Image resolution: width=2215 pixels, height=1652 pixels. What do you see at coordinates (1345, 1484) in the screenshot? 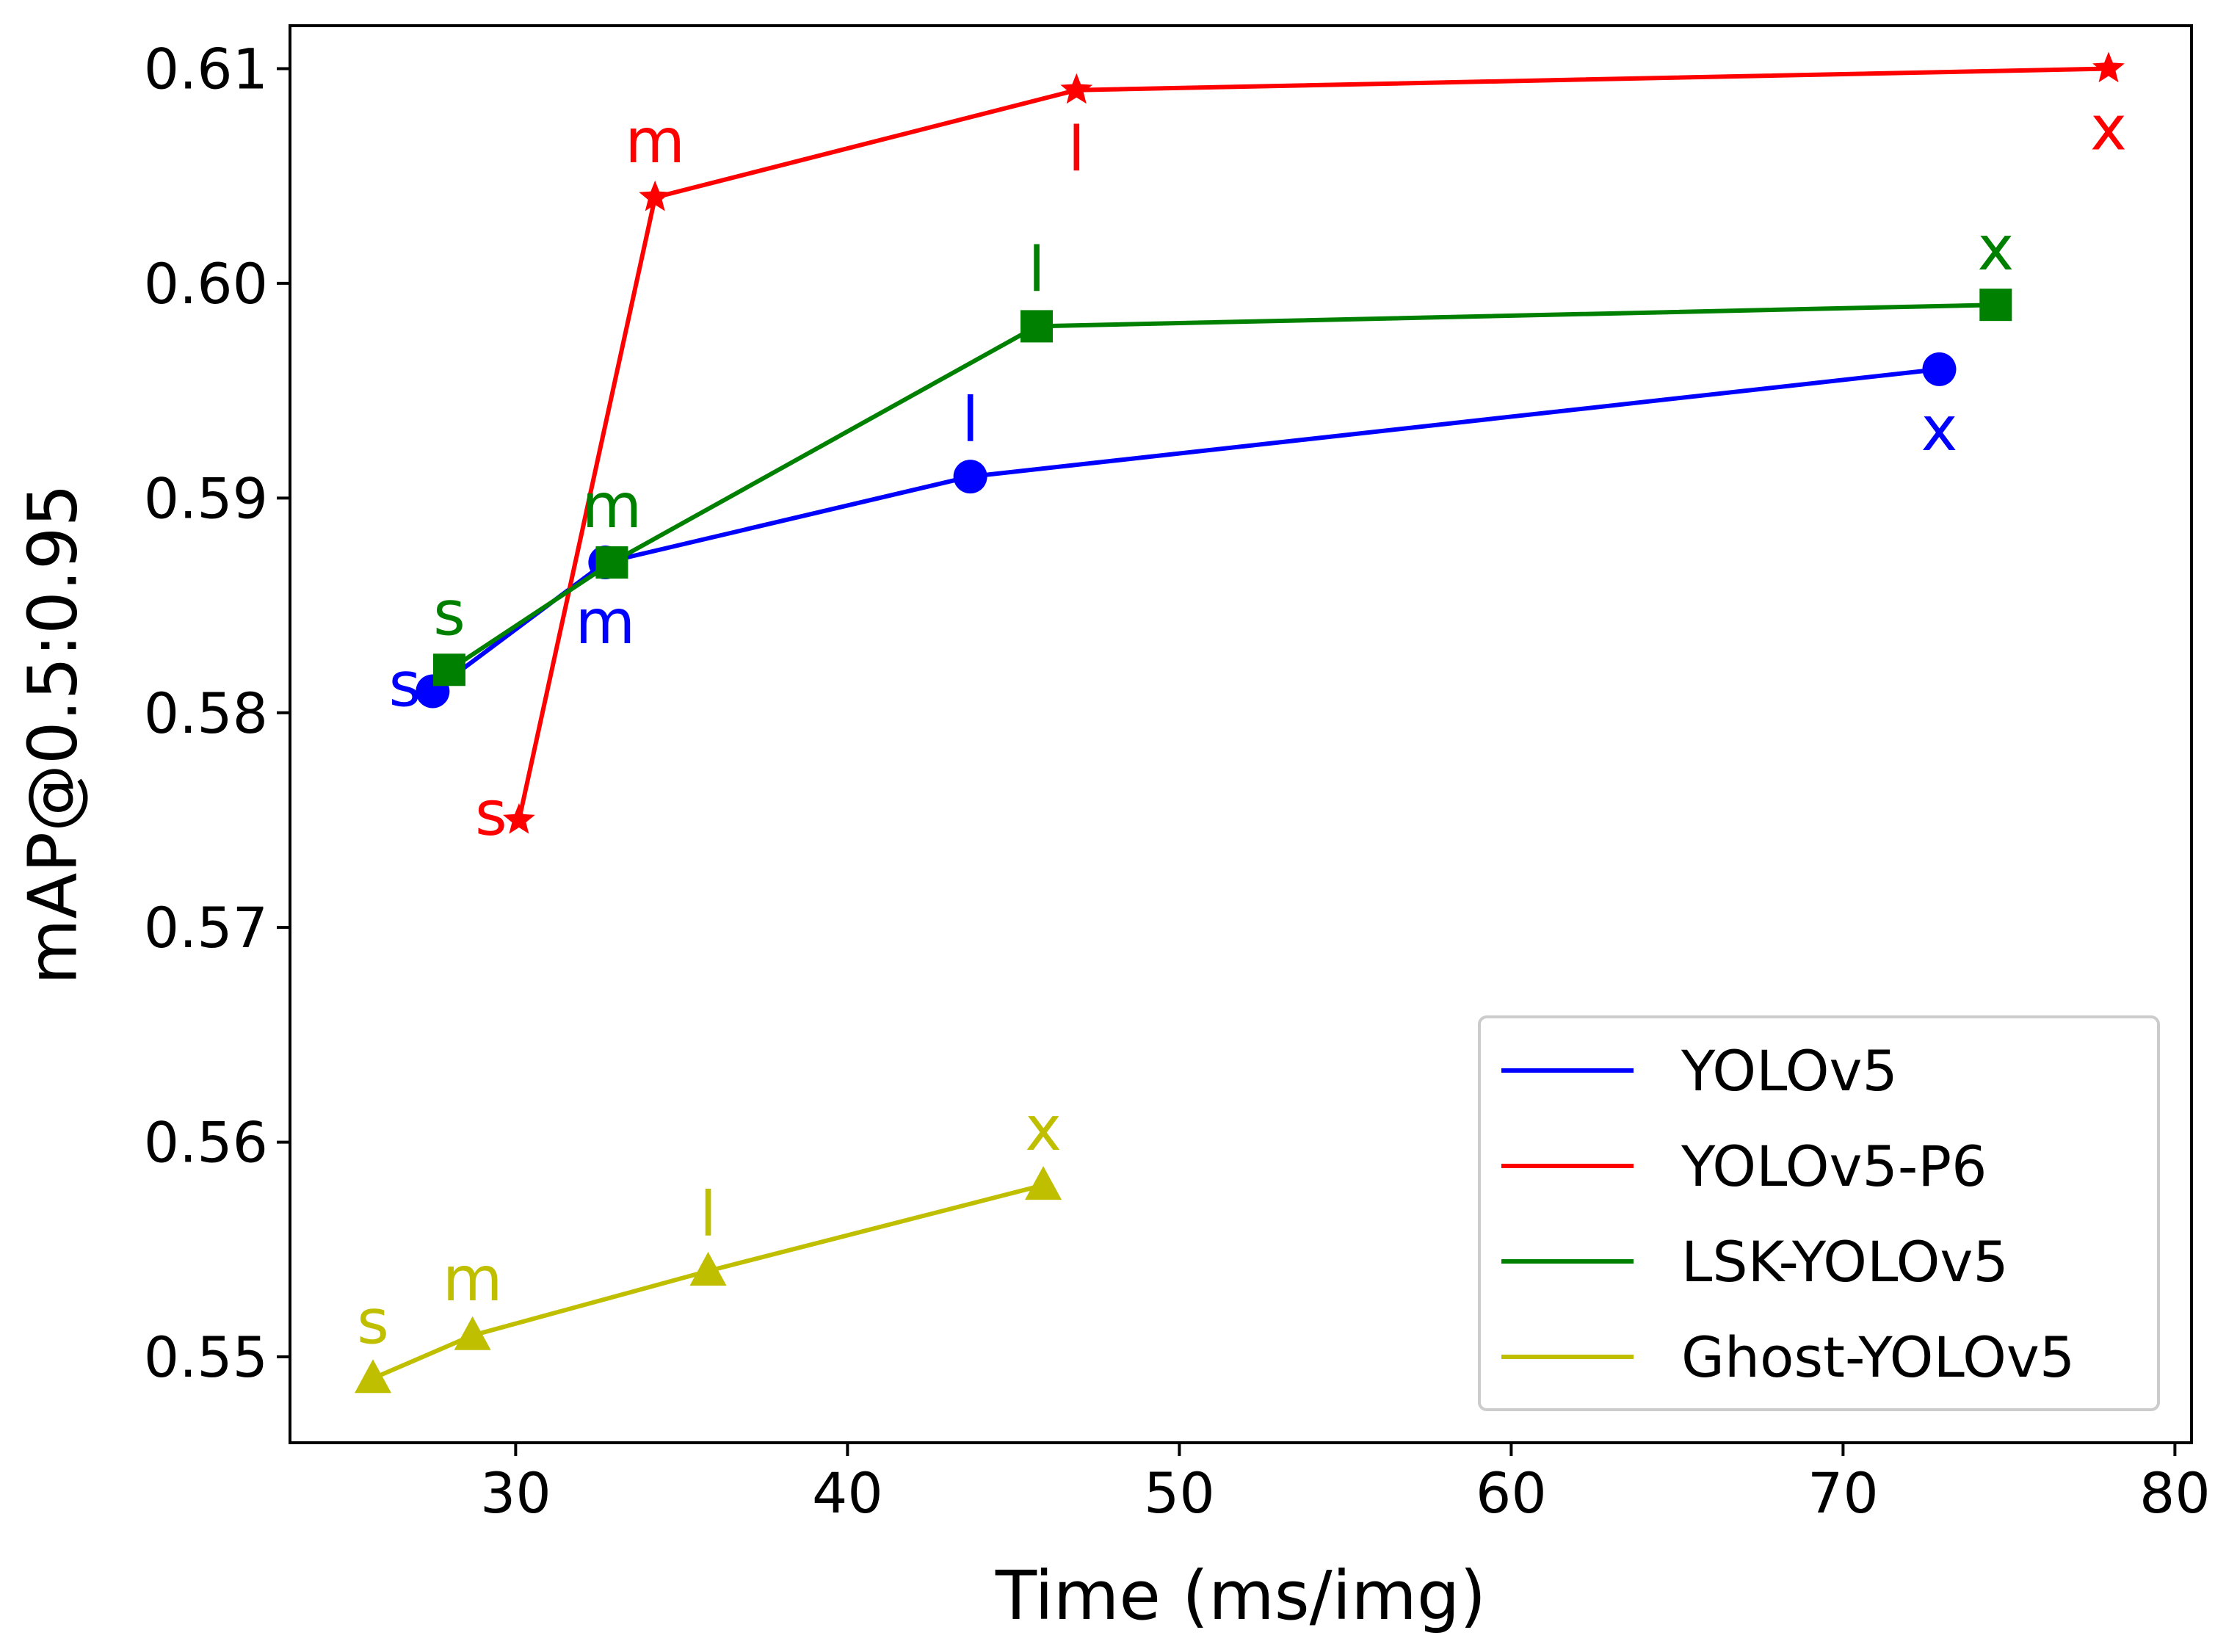
I see `x-axis: 30 40 50 60 70 80` at bounding box center [1345, 1484].